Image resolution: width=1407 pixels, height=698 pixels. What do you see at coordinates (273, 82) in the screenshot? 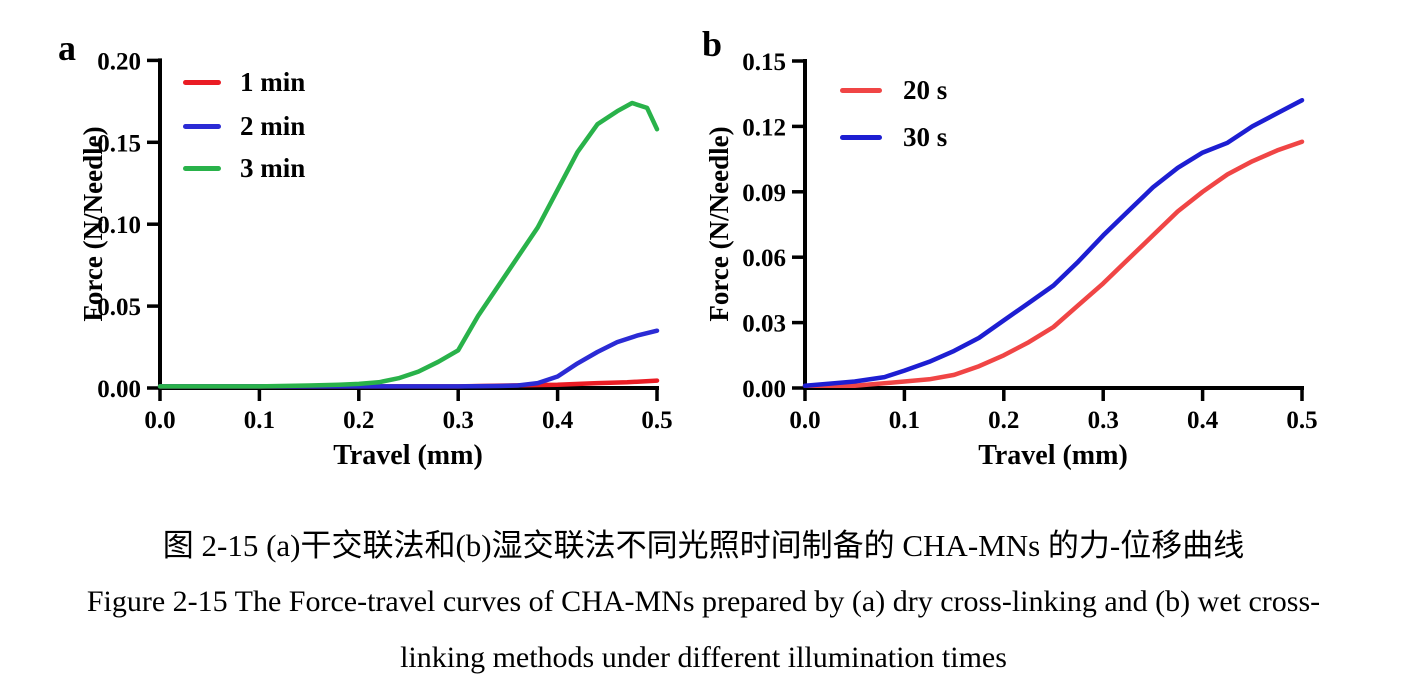
I see `legend-label-1-min: 1 min` at bounding box center [273, 82].